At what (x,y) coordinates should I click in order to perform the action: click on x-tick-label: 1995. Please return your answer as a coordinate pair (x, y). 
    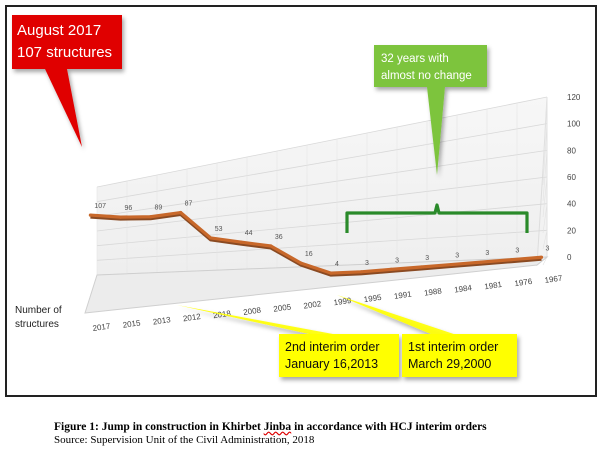
    Looking at the image, I should click on (372, 298).